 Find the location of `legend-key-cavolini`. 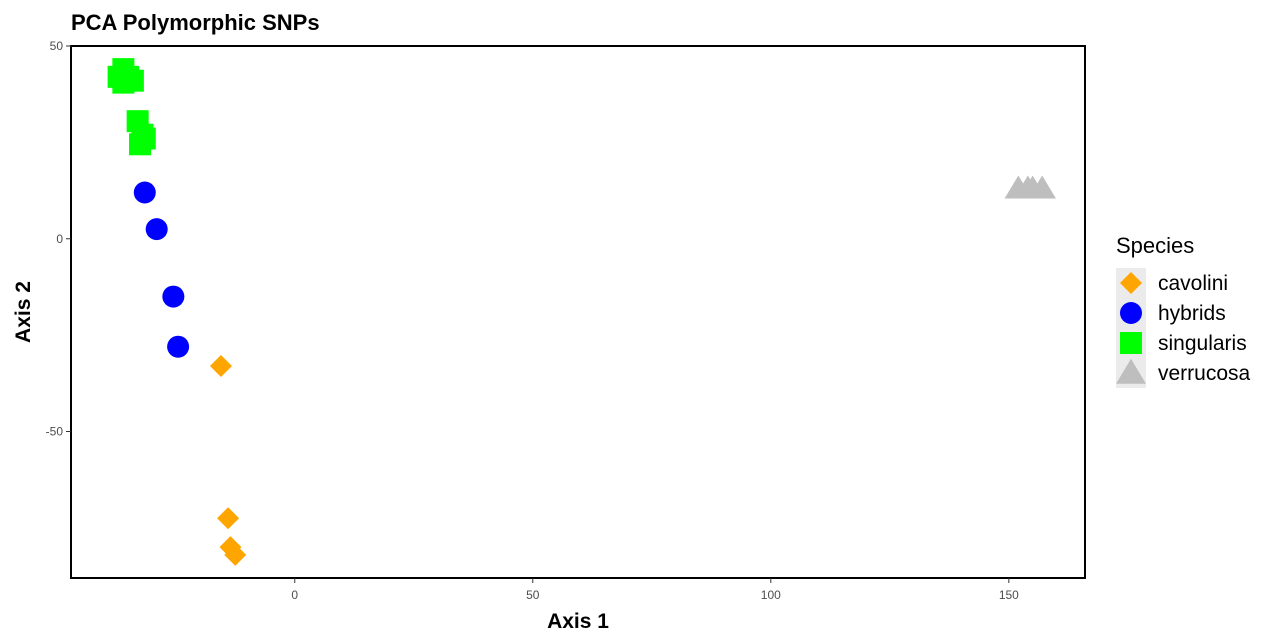

legend-key-cavolini is located at coordinates (1131, 283).